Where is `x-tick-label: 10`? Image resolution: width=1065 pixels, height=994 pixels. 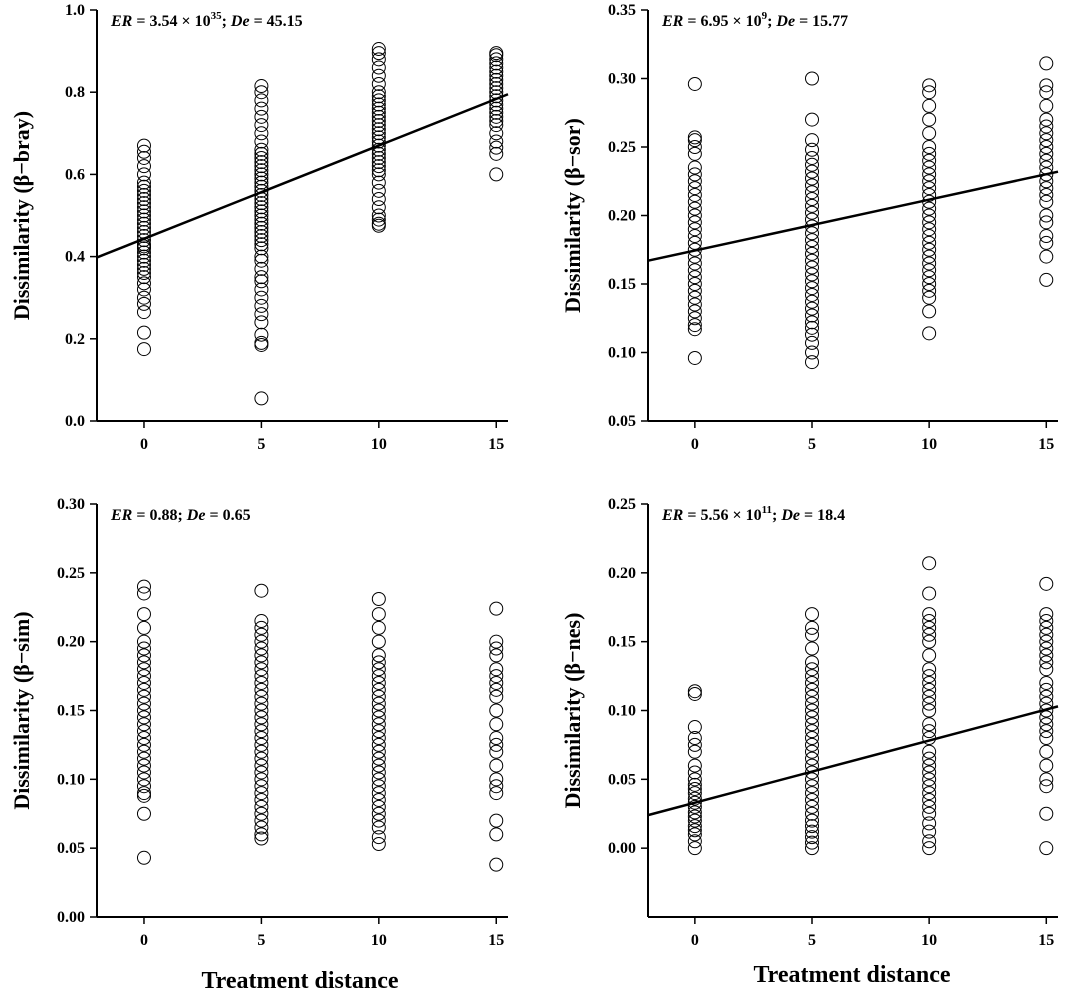
x-tick-label: 10 is located at coordinates (379, 940).